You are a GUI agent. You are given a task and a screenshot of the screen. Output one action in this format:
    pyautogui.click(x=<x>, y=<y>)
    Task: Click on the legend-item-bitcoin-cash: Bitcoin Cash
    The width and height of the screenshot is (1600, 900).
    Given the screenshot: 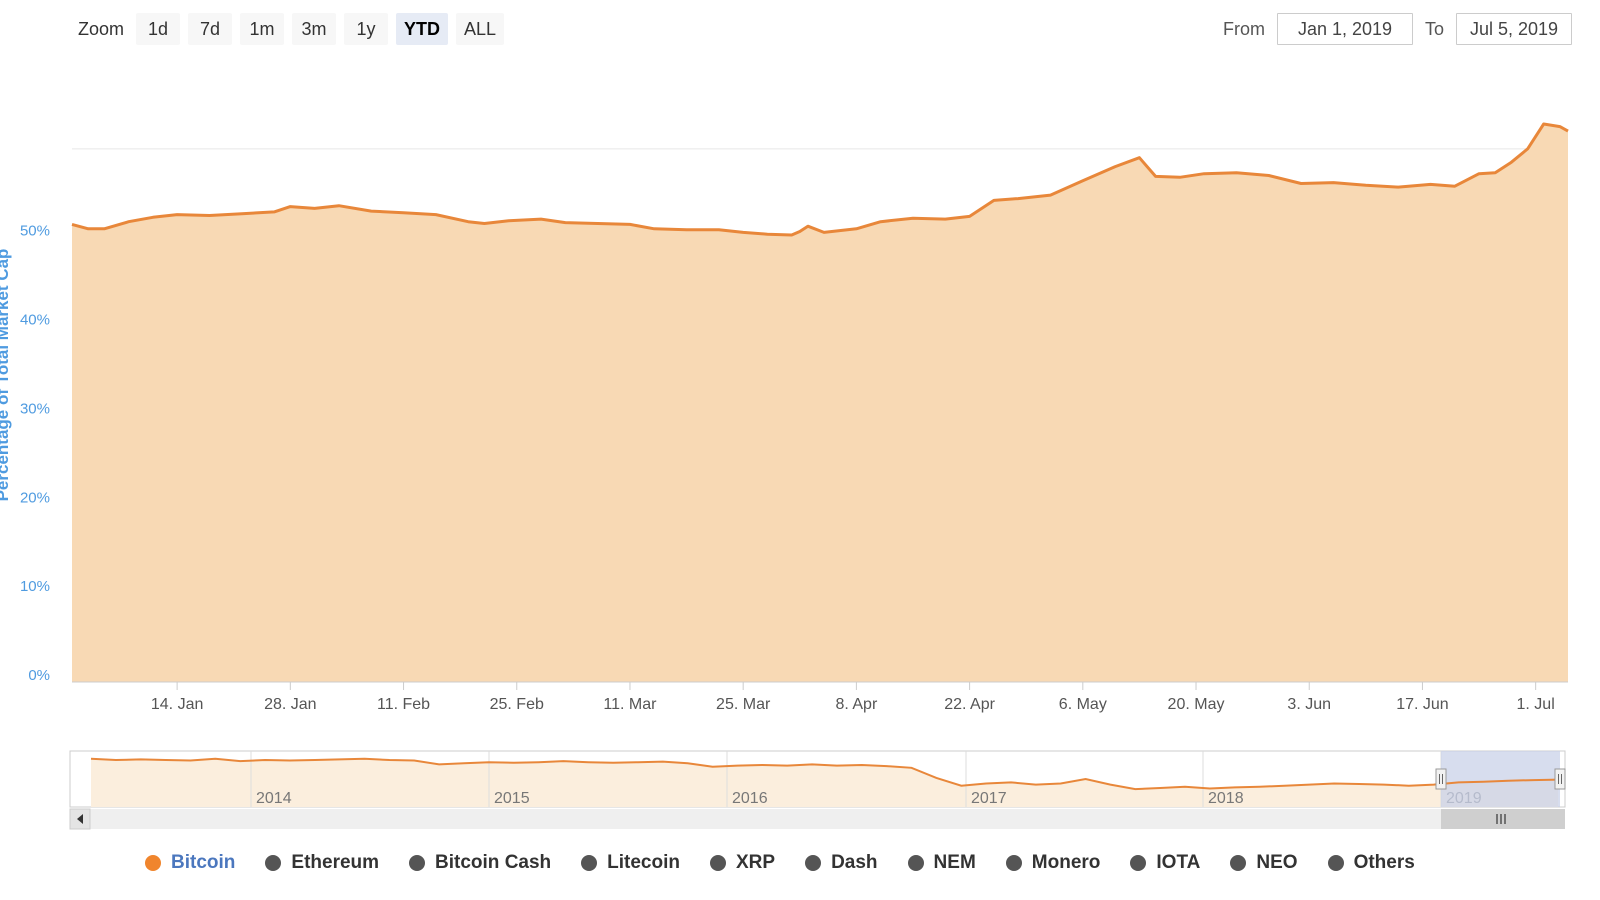 What is the action you would take?
    pyautogui.click(x=480, y=863)
    